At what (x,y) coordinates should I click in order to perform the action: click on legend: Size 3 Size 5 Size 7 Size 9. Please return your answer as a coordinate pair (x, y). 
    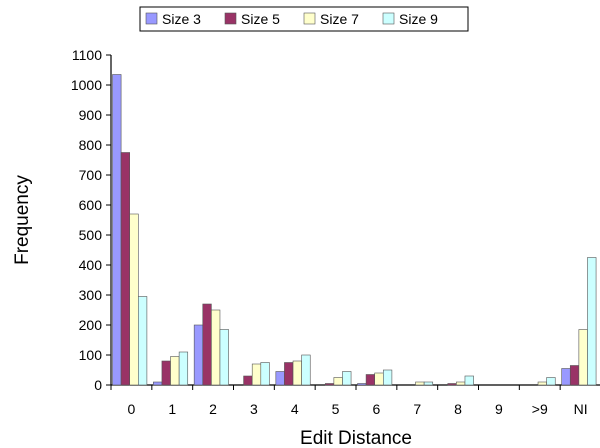
    Looking at the image, I should click on (304, 19).